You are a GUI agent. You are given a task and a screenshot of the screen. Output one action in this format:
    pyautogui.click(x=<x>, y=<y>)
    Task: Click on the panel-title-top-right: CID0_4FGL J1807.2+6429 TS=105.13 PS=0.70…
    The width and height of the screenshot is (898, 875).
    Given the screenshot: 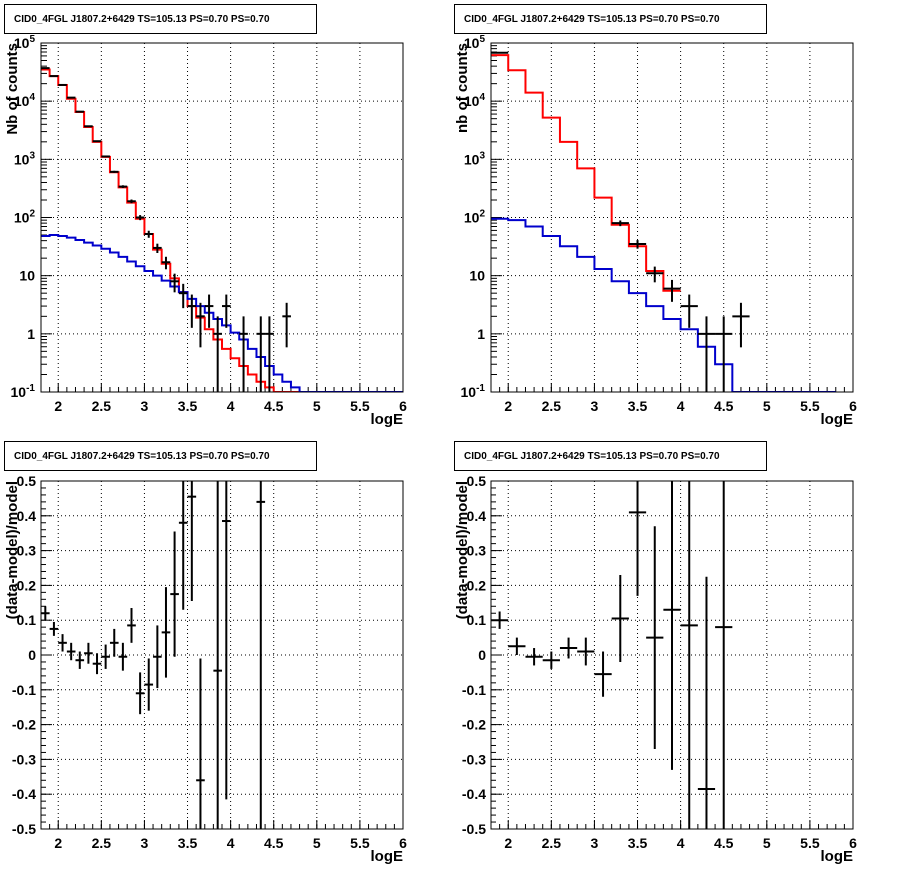 What is the action you would take?
    pyautogui.click(x=610, y=19)
    